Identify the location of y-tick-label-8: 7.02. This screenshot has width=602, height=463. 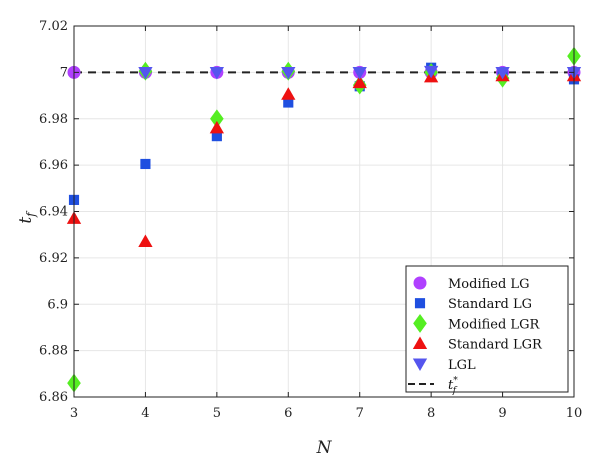
(53, 26).